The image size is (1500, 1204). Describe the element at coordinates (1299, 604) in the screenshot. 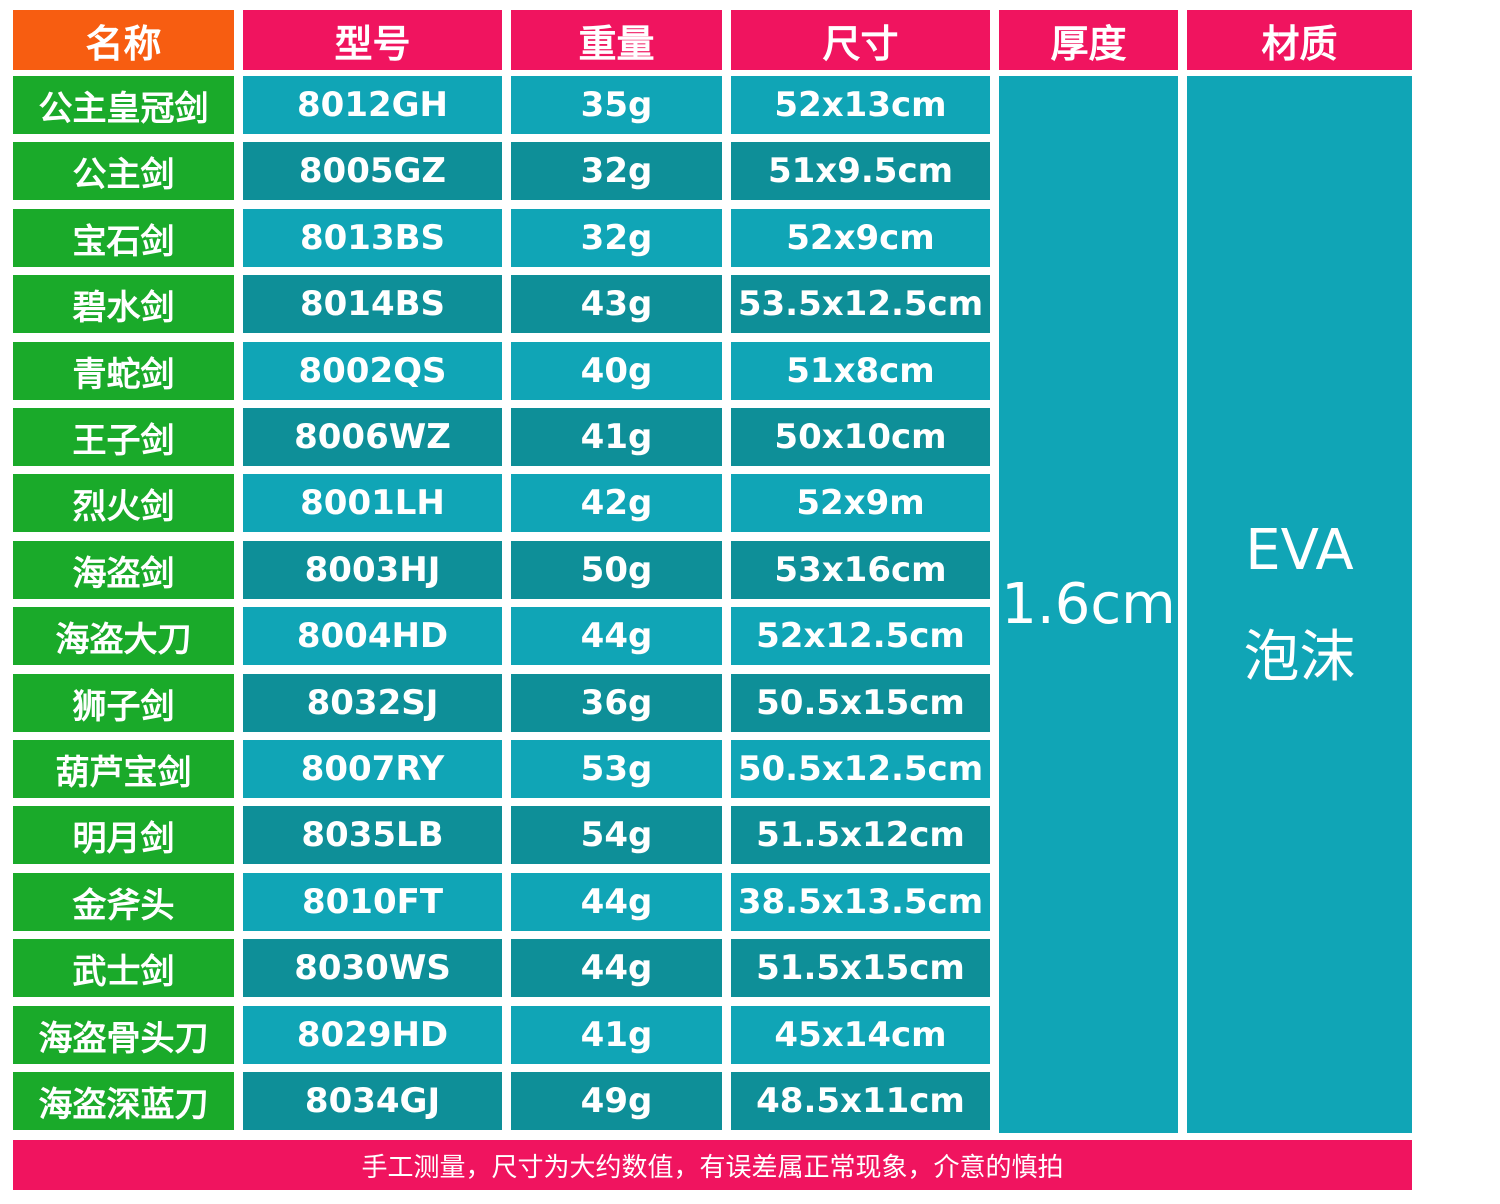

I see `material-cell: EVA 泡沫` at that location.